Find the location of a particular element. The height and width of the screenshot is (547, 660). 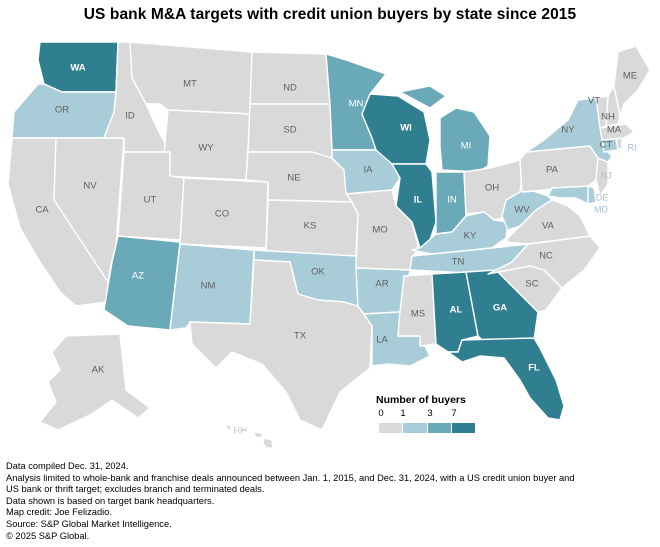

state-ME is located at coordinates (632, 81).